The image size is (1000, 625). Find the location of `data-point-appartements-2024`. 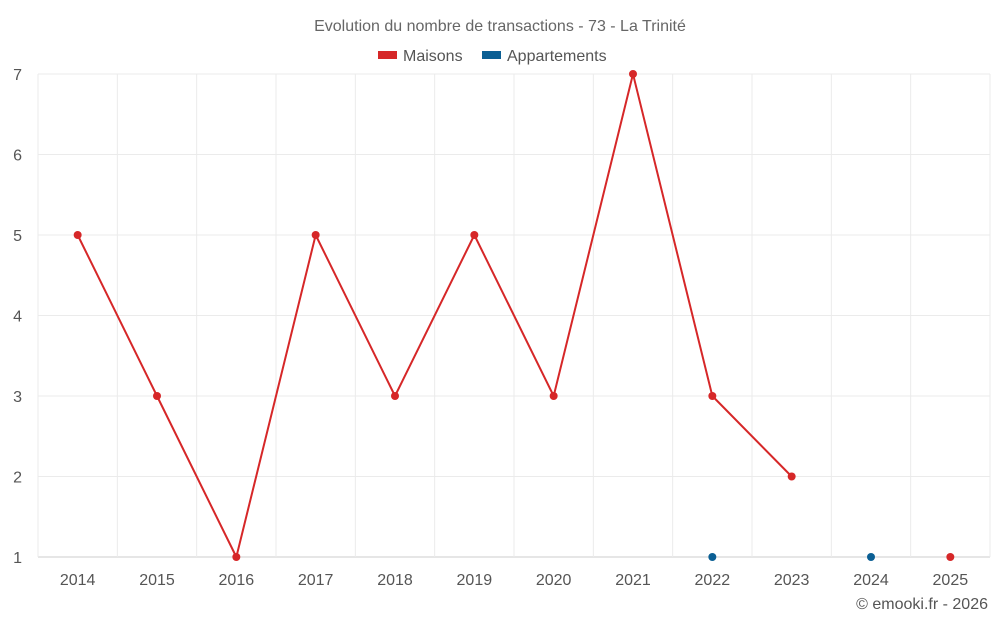

data-point-appartements-2024 is located at coordinates (871, 557).